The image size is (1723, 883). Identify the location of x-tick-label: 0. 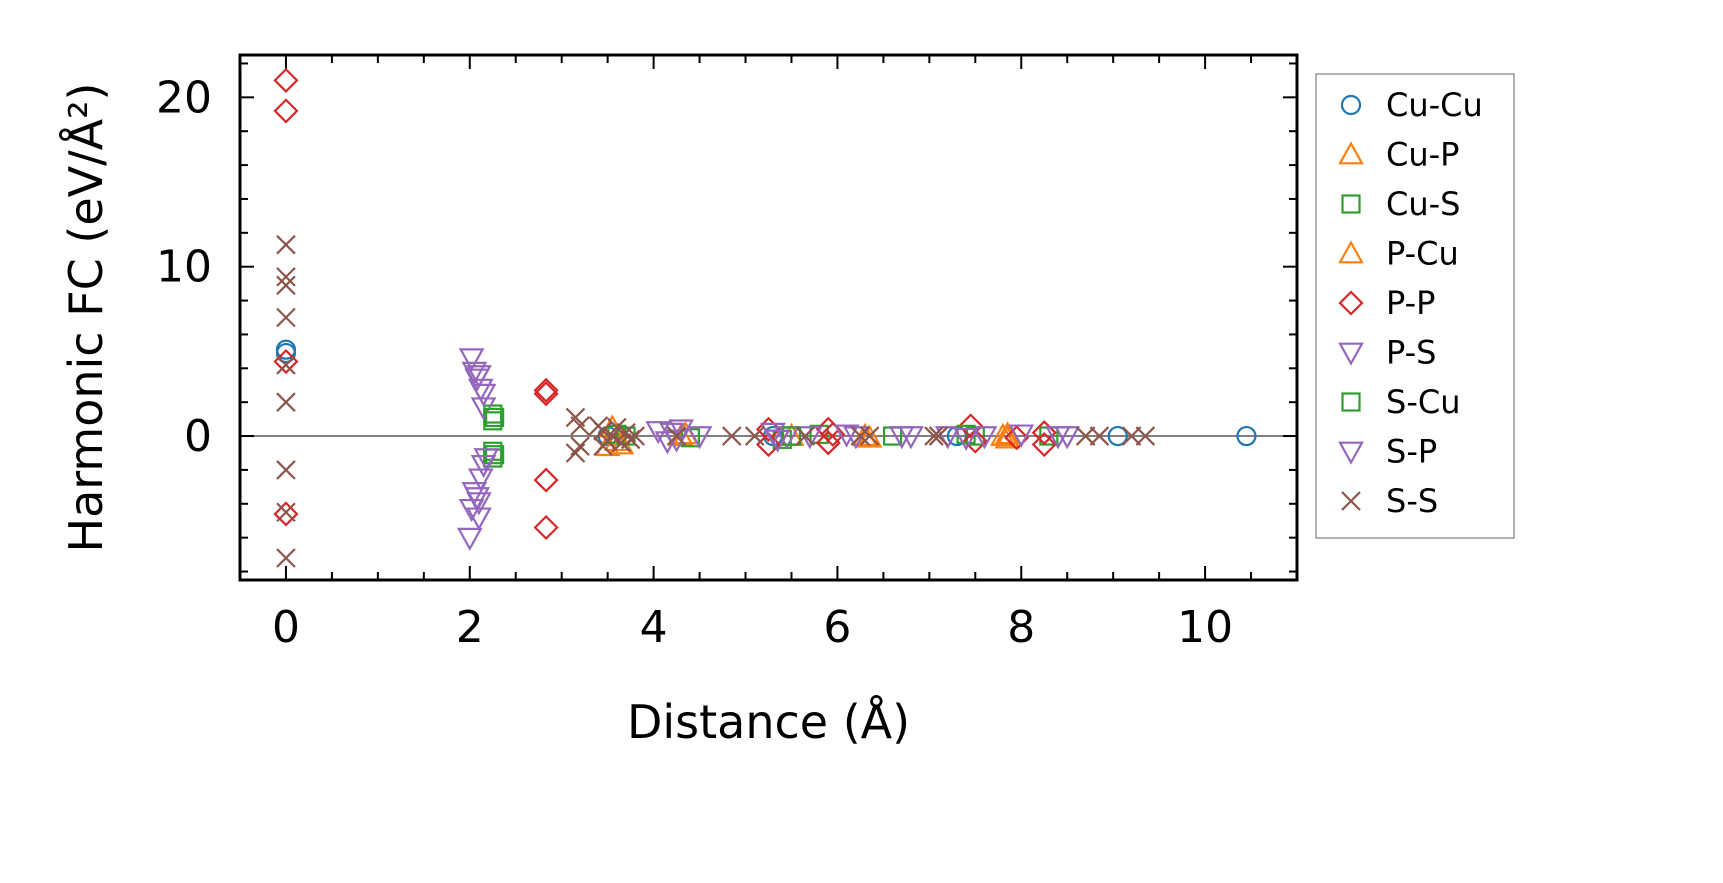
(286, 627).